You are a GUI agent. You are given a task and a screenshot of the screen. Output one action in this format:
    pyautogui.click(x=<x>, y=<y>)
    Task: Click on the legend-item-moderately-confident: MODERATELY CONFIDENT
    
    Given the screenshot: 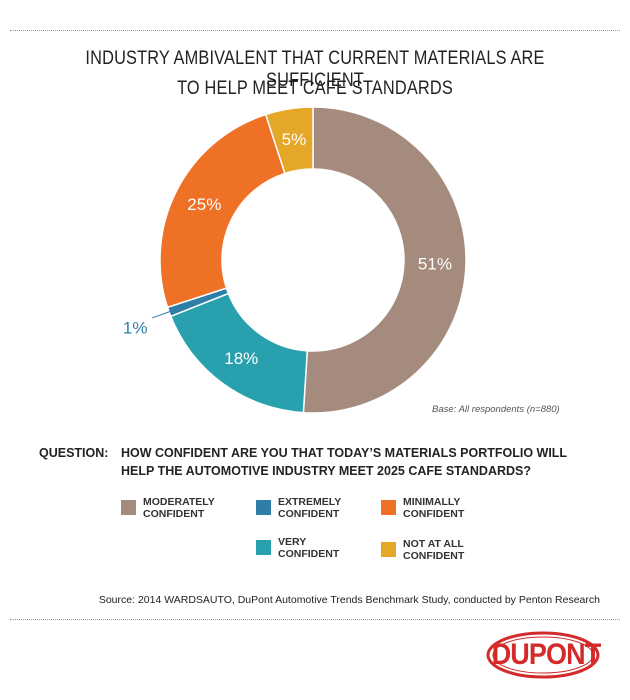 What is the action you would take?
    pyautogui.click(x=191, y=511)
    